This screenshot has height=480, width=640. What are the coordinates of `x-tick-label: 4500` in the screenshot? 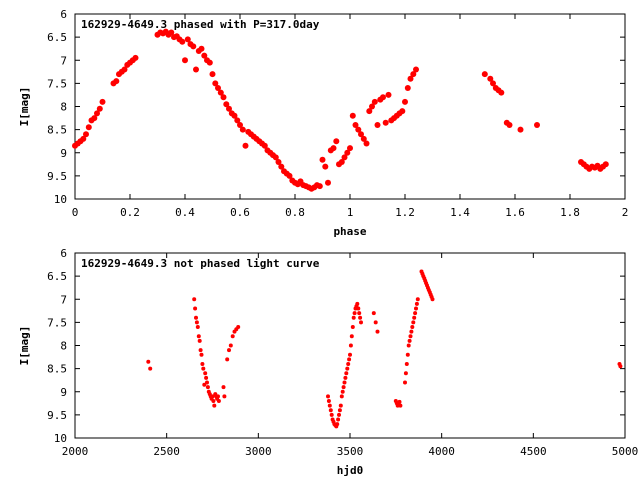 It's located at (533, 451).